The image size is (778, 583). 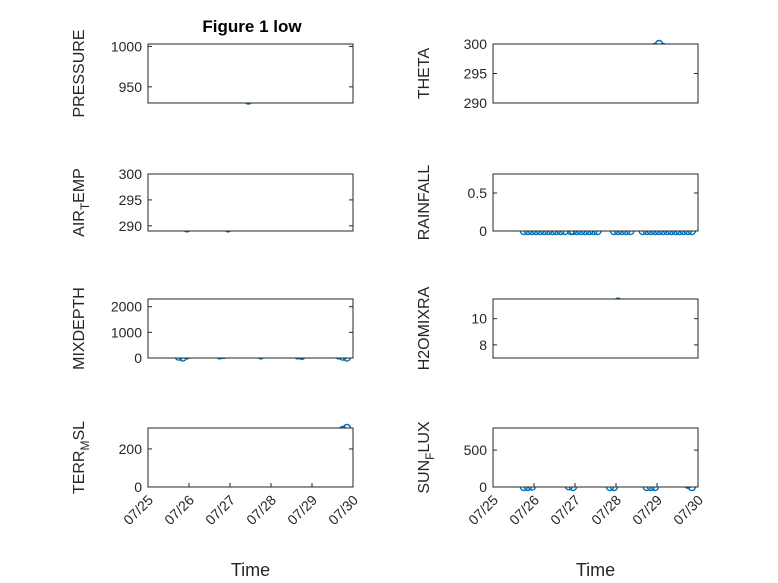 I want to click on y-axis-label: RAINFALL, so click(x=424, y=203).